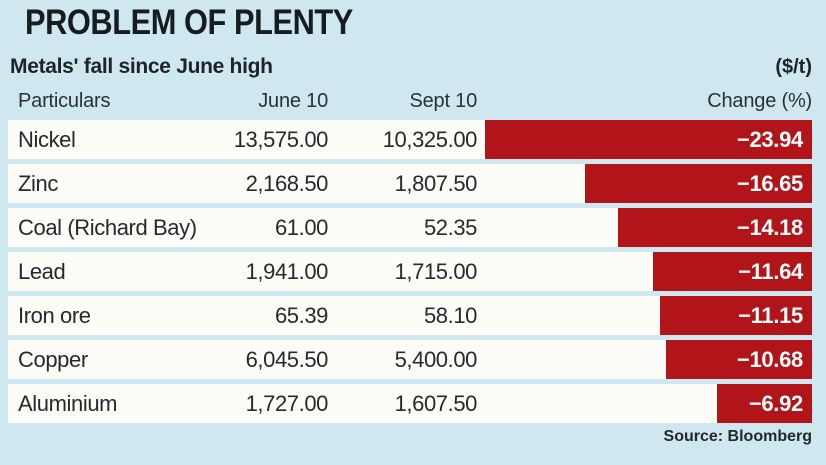  I want to click on change-value: −23.94, so click(769, 139).